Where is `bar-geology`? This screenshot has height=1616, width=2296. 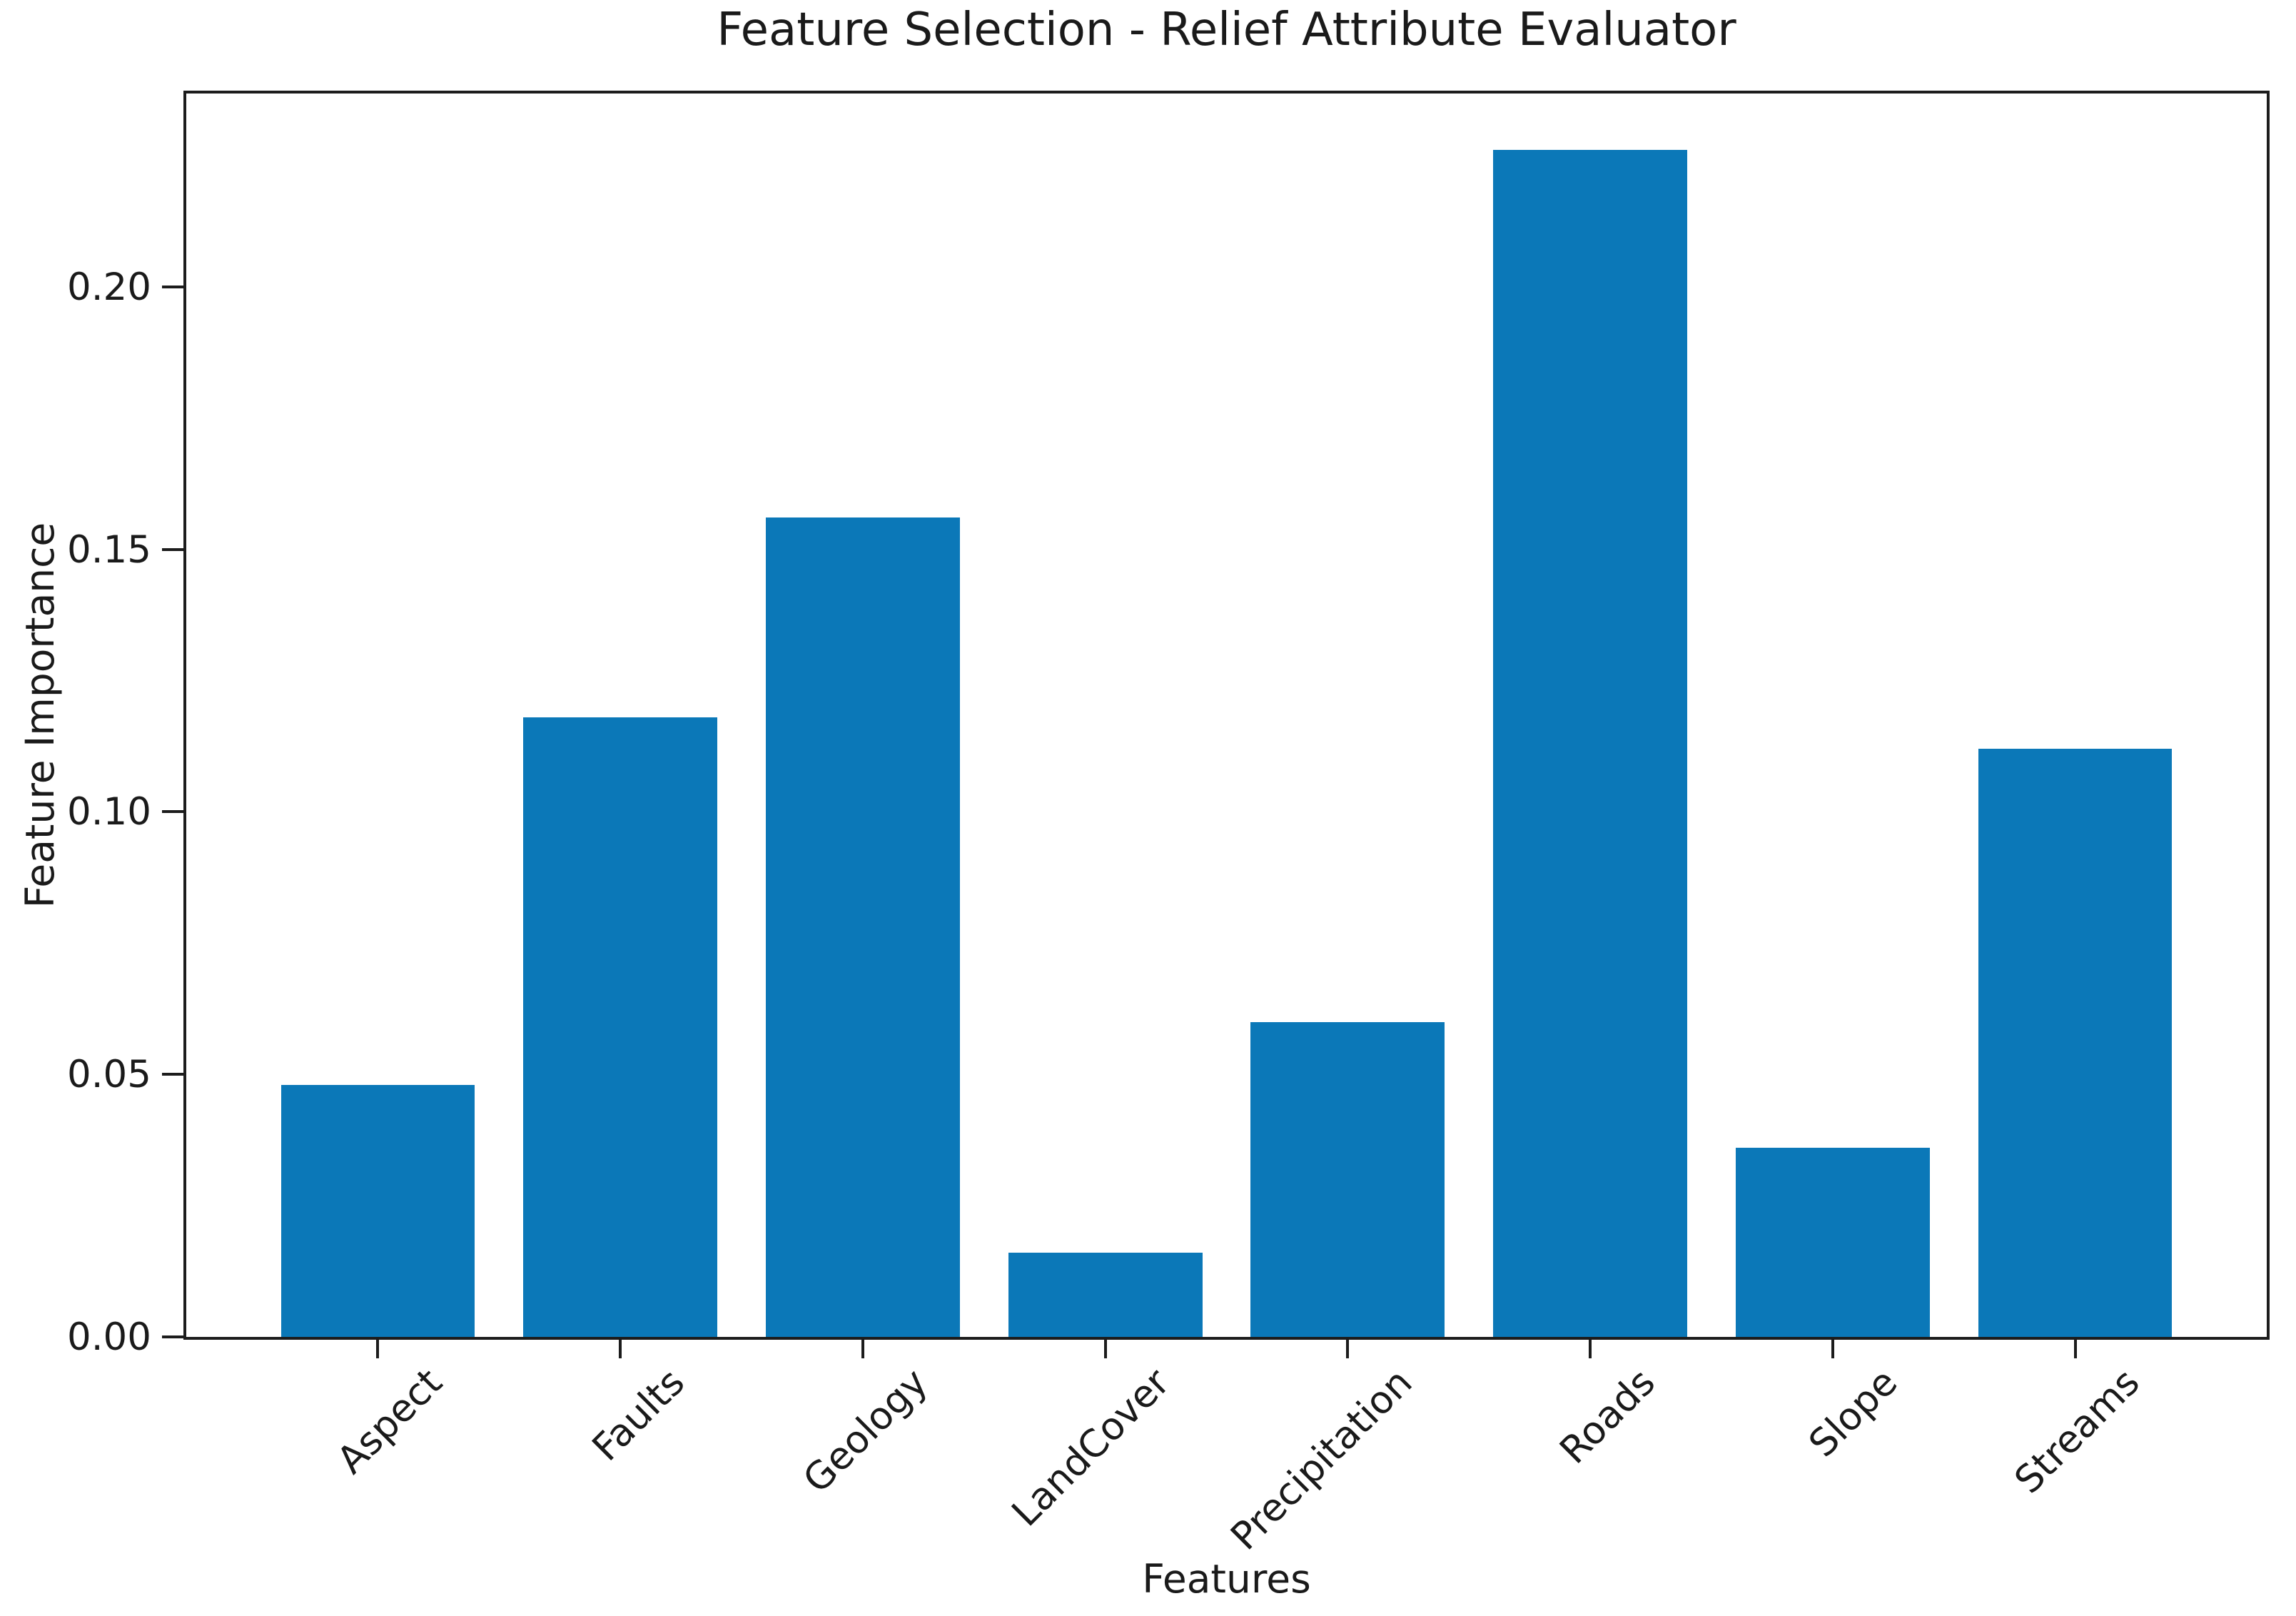
bar-geology is located at coordinates (862, 927).